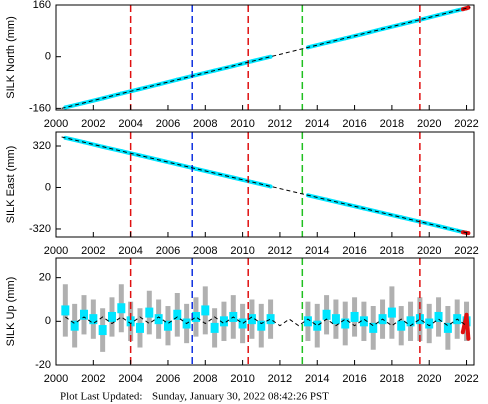  Describe the element at coordinates (43, 365) in the screenshot. I see `y-tick-label: -20` at that location.